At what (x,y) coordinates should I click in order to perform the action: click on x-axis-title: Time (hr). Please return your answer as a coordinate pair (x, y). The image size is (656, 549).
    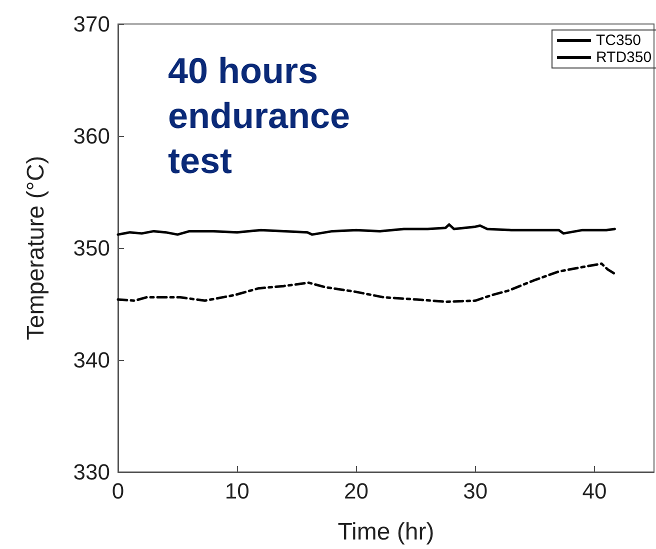
    Looking at the image, I should click on (386, 532).